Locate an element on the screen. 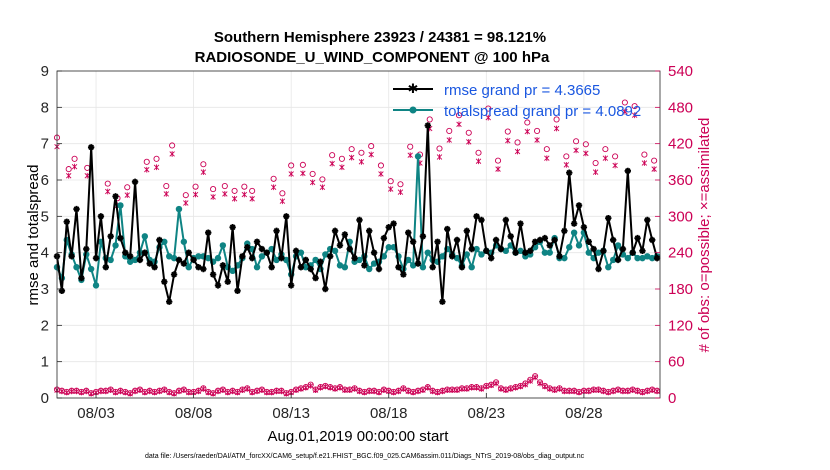 The height and width of the screenshot is (470, 830). y-tick-label-left: 6 is located at coordinates (45, 180).